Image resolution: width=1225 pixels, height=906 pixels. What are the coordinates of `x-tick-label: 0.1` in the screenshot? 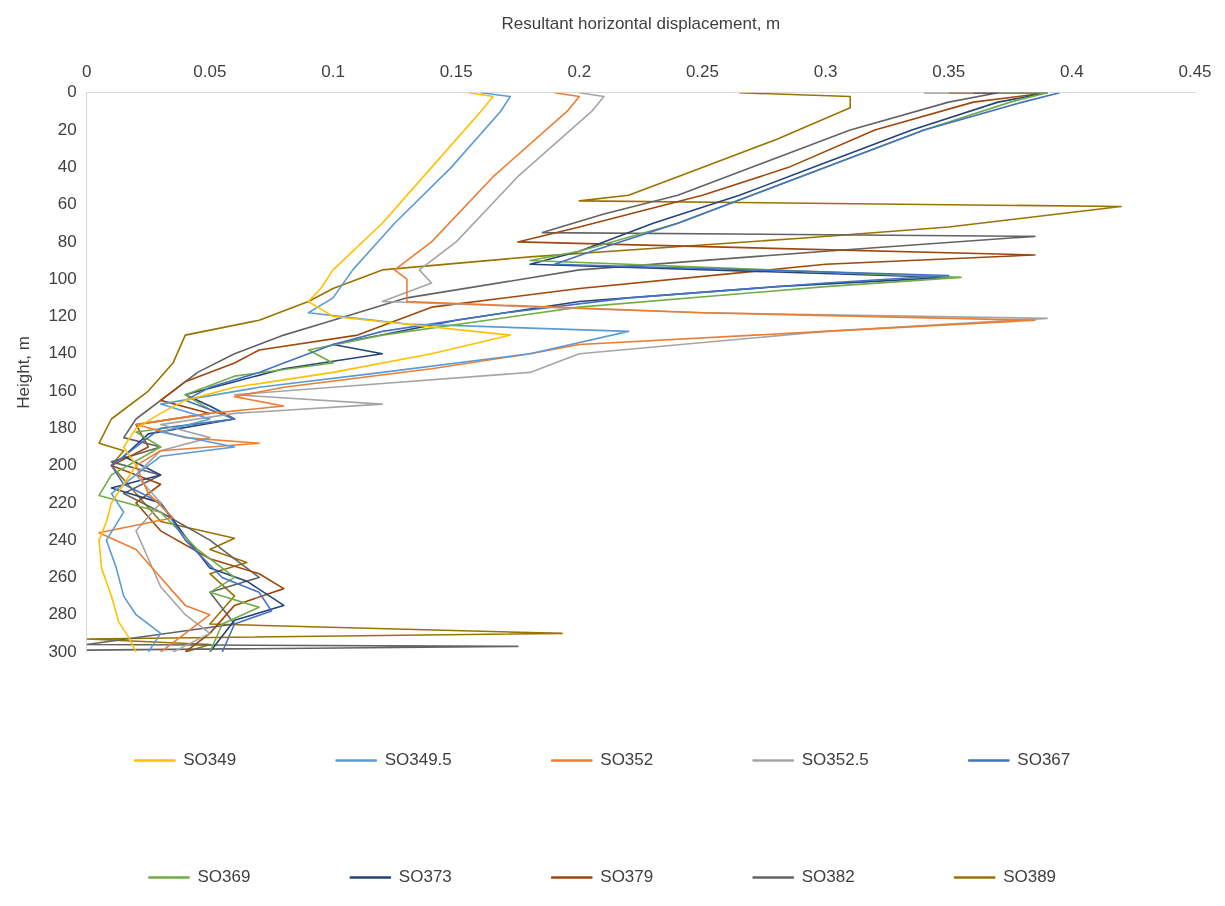 It's located at (333, 72).